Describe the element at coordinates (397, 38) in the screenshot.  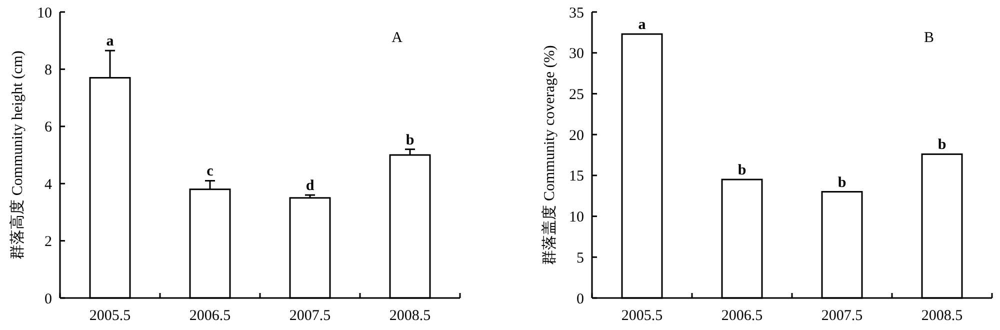
I see `annotation: A` at that location.